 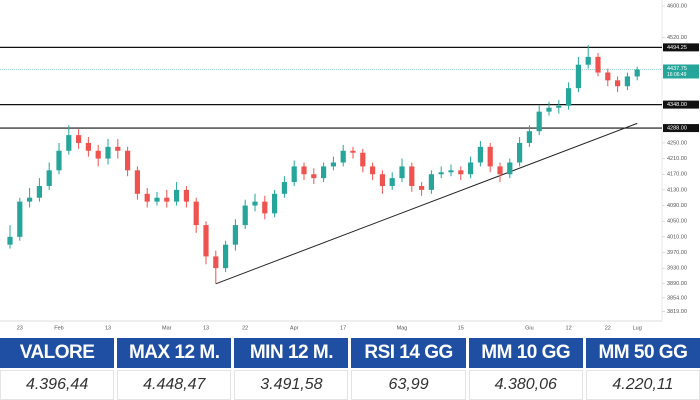 What do you see at coordinates (525, 353) in the screenshot?
I see `table-header: MM 10 GG` at bounding box center [525, 353].